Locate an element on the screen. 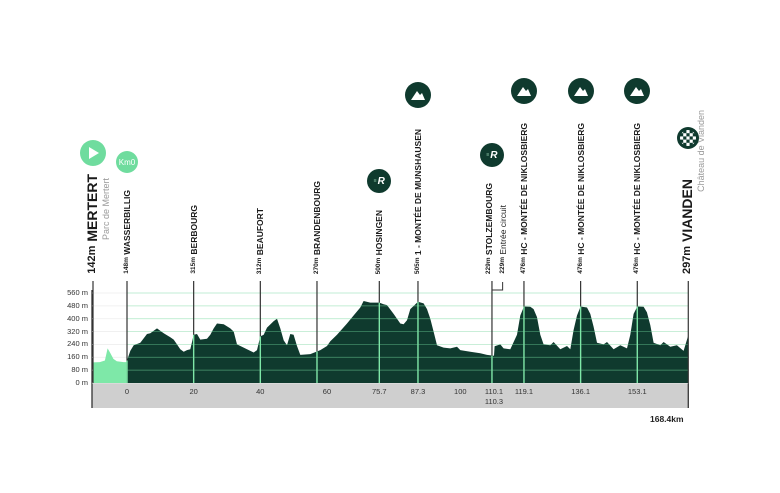 Image resolution: width=780 pixels, height=493 pixels. x-tick-label: 20 is located at coordinates (193, 391).